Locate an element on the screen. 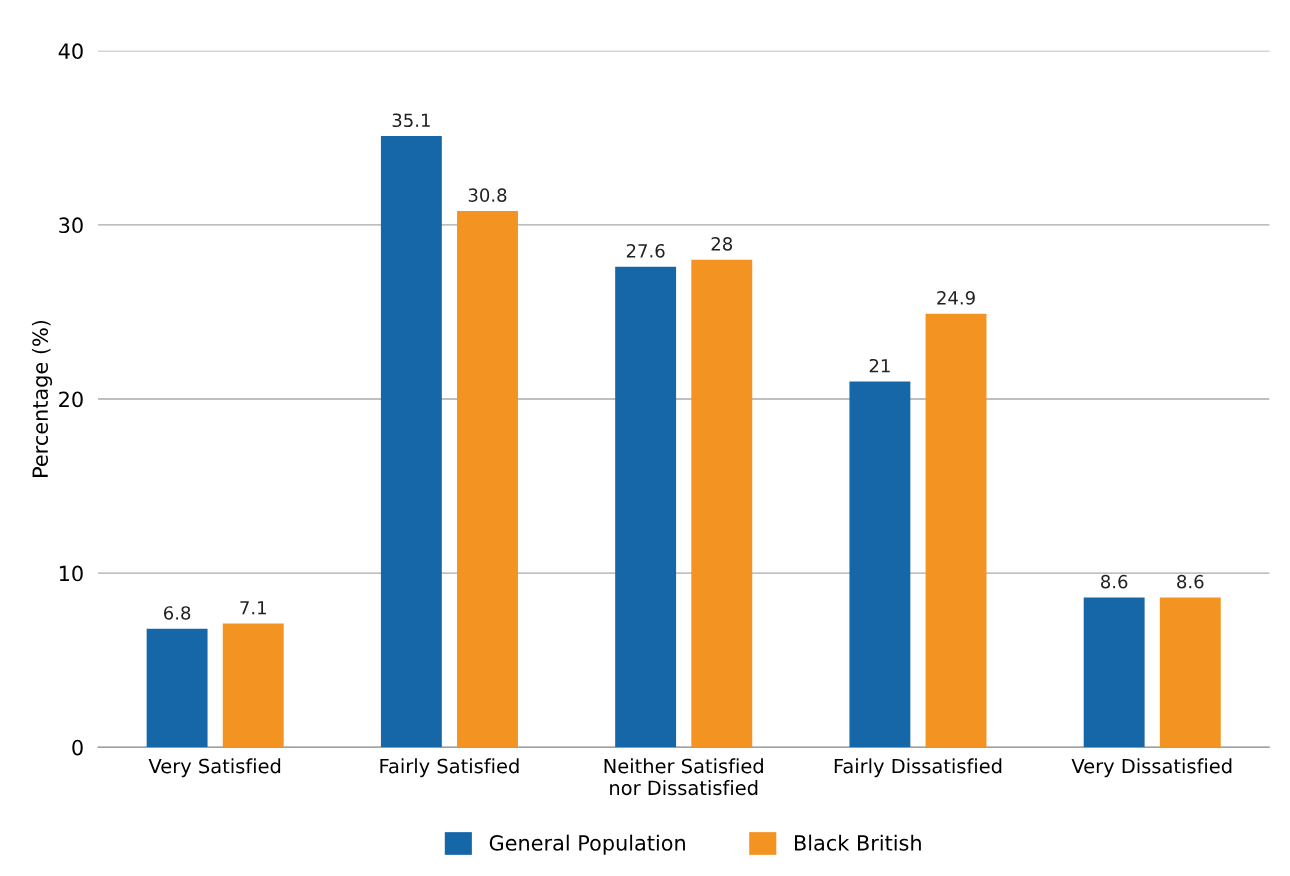  data-label: 21 is located at coordinates (879, 365).